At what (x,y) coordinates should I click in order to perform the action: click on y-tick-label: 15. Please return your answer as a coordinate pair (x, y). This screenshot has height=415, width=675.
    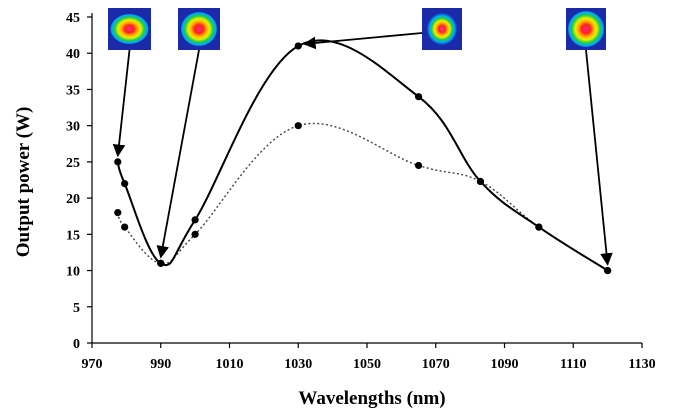
    Looking at the image, I should click on (73, 235).